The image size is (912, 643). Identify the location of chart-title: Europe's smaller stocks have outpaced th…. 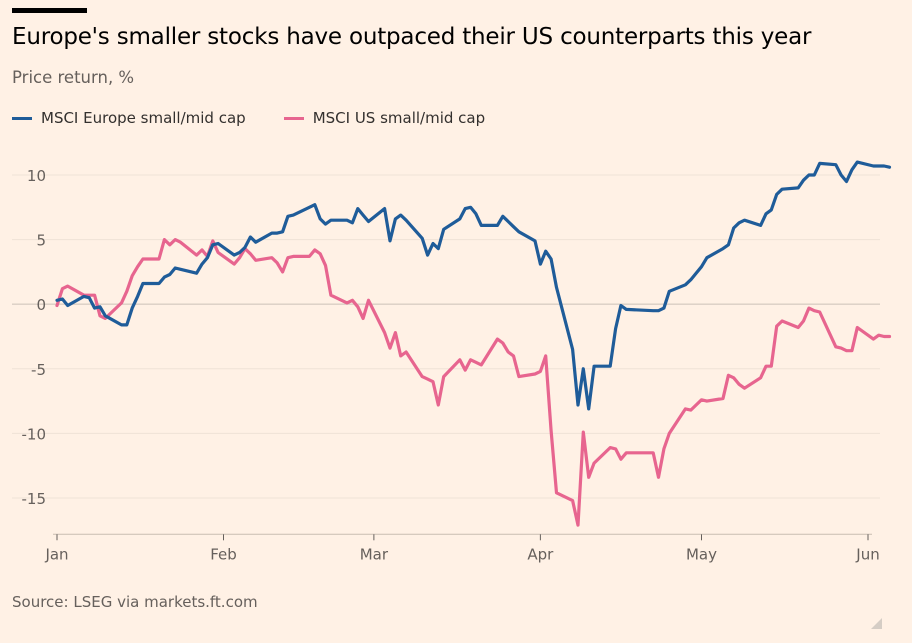
(412, 37).